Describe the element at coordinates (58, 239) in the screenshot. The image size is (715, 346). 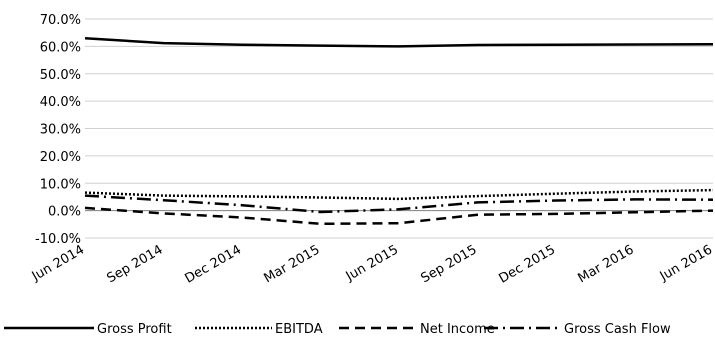
I see `y-tick-label: -10.0%` at that location.